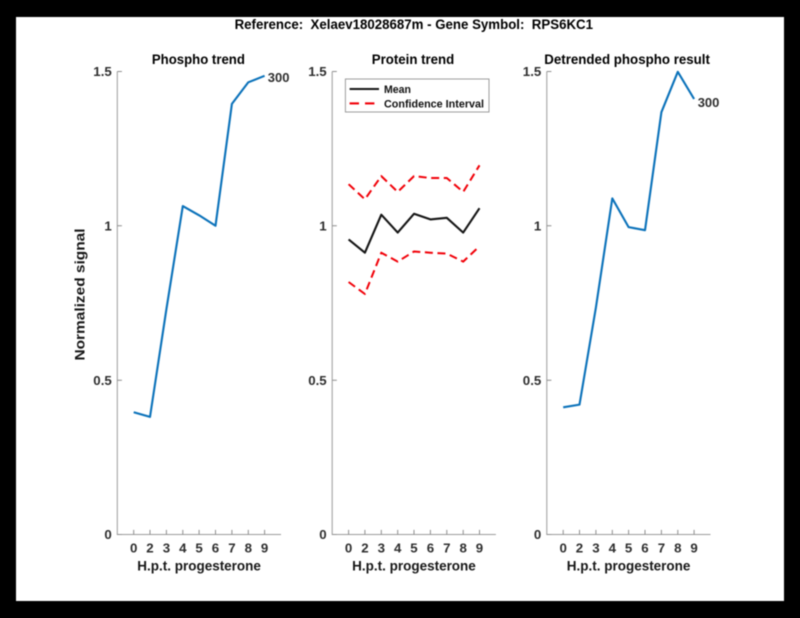 The width and height of the screenshot is (800, 618). I want to click on svg-text: Protein trend, so click(413, 59).